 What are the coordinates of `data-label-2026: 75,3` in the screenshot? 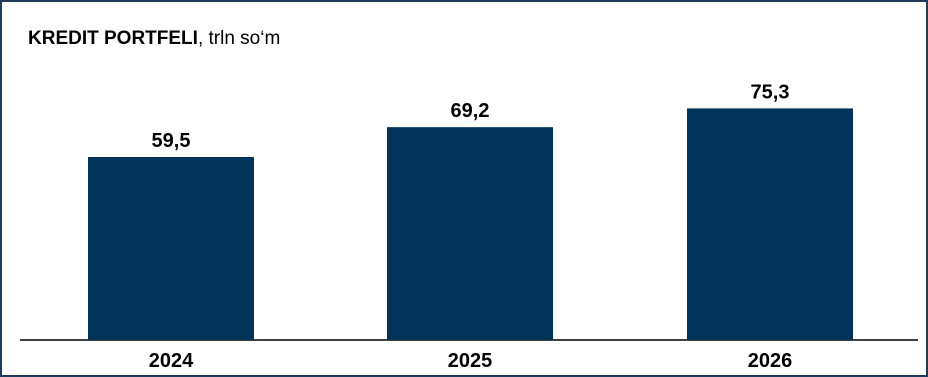 It's located at (770, 92).